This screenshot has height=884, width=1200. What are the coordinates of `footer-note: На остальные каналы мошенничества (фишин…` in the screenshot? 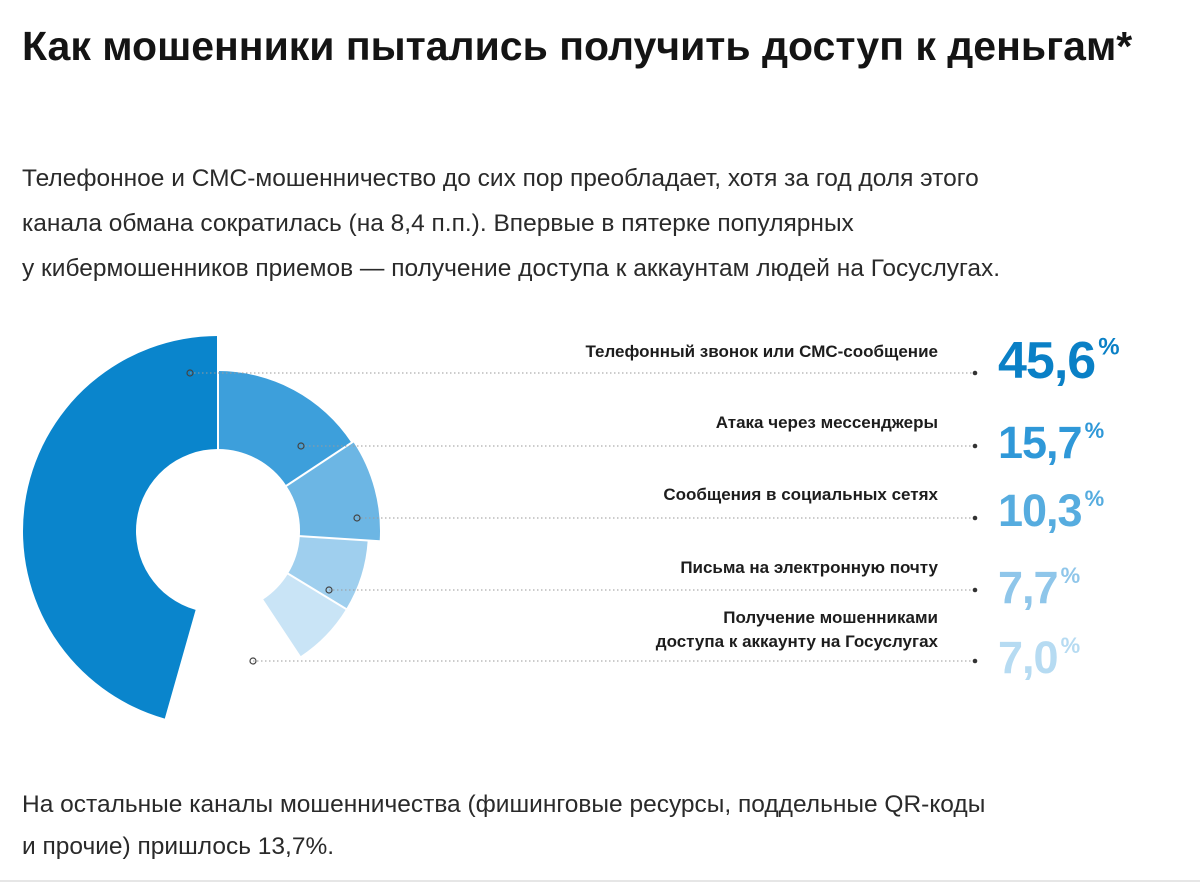 It's located at (602, 826).